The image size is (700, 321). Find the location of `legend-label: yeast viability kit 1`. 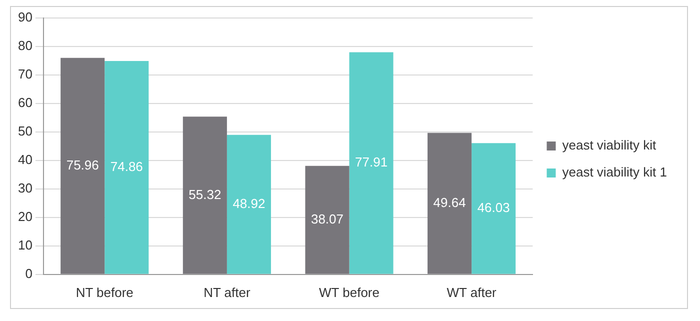

legend-label: yeast viability kit 1 is located at coordinates (615, 172).